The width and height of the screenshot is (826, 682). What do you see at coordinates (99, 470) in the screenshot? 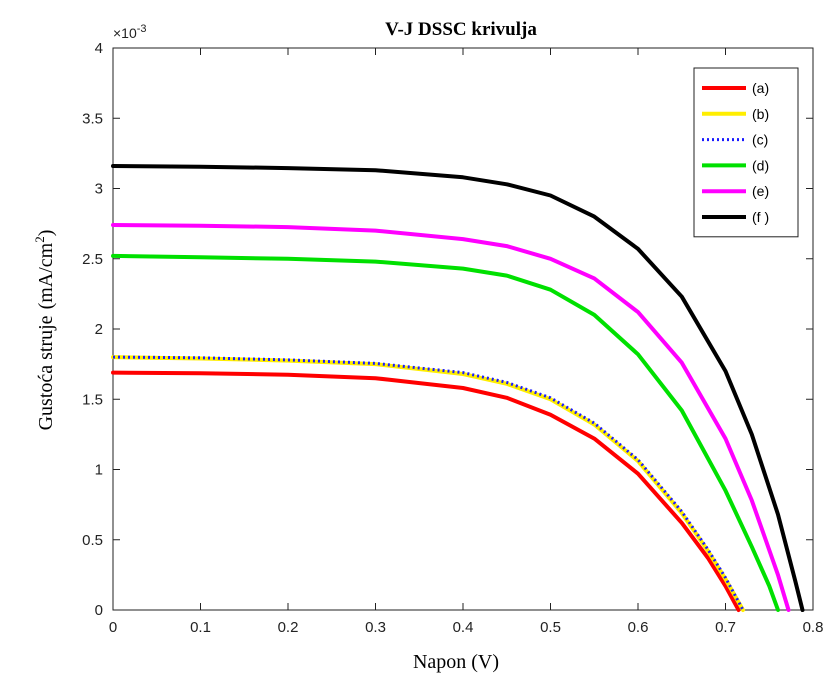
I see `y-tick-label: 1` at bounding box center [99, 470].